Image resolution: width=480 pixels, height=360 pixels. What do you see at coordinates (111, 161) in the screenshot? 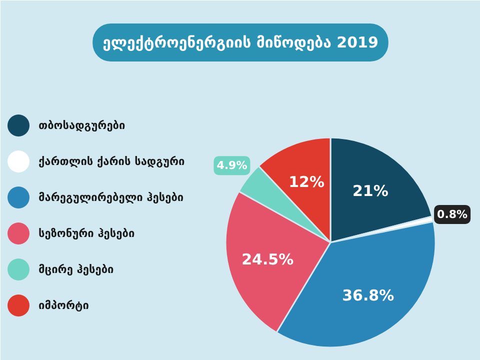
I see `legend-label: ქართლის ქარის სადგური` at bounding box center [111, 161].